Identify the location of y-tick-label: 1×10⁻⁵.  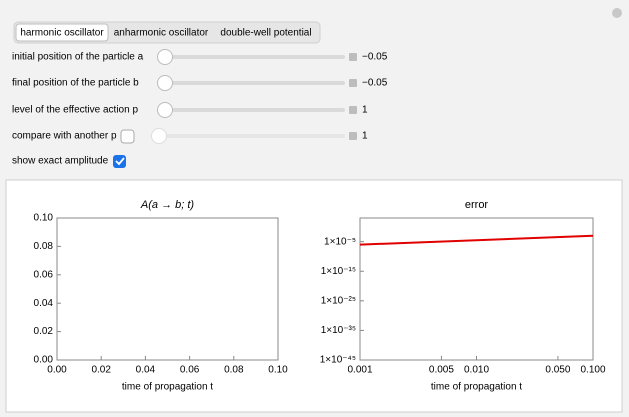
(340, 241).